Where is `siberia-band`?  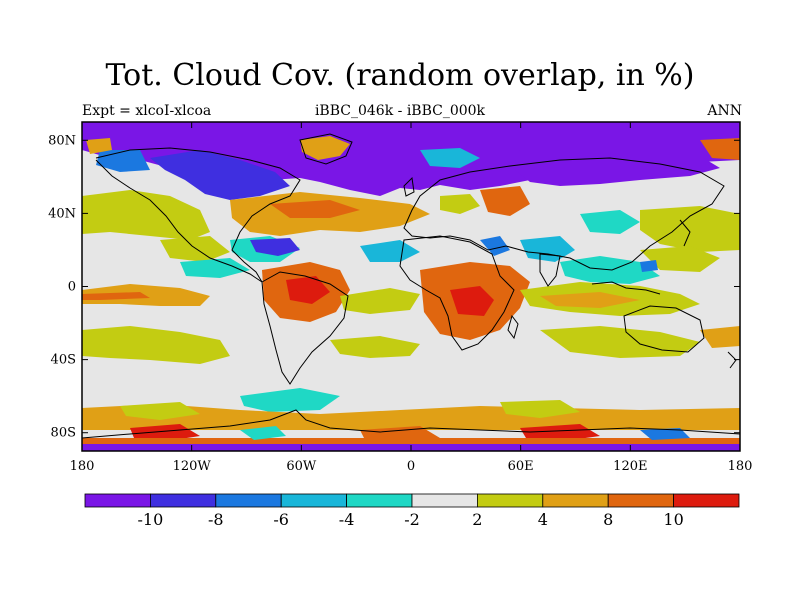
siberia-band is located at coordinates (617, 167).